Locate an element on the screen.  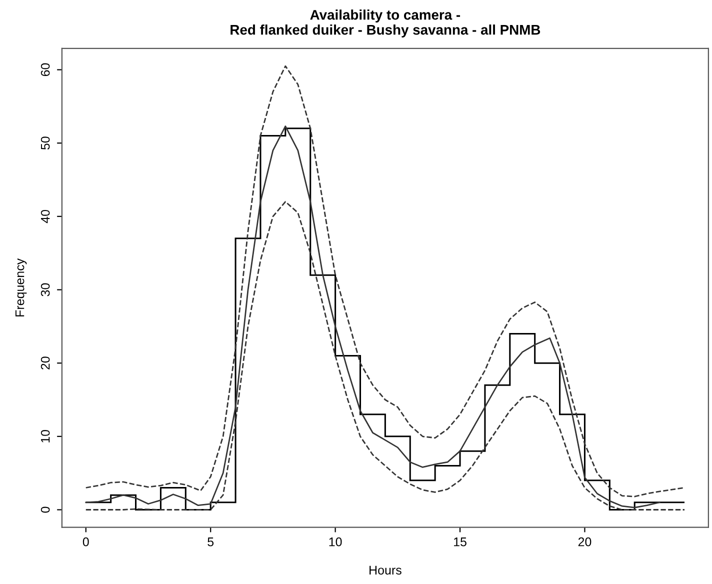
x-tick-label: 10 is located at coordinates (335, 541).